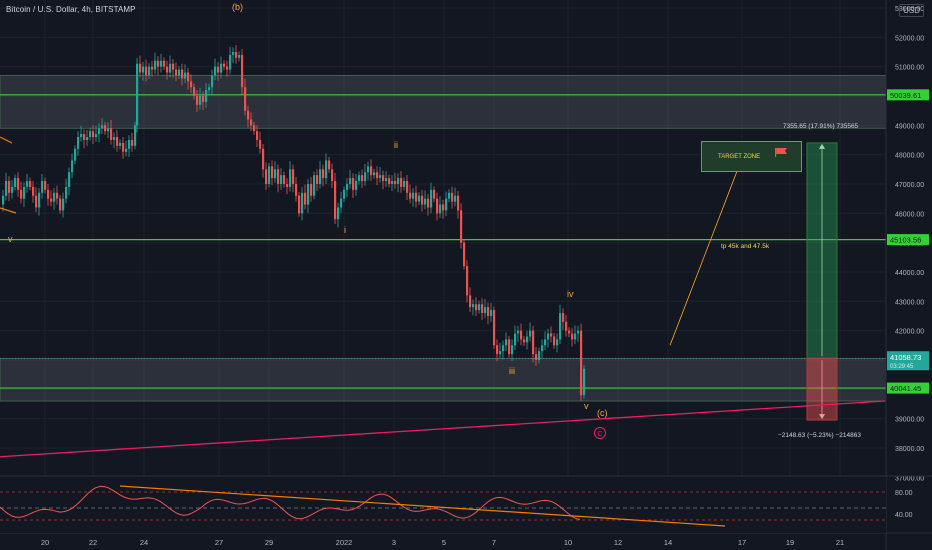 The height and width of the screenshot is (550, 932). I want to click on y-tick-label: 52000.00, so click(909, 38).